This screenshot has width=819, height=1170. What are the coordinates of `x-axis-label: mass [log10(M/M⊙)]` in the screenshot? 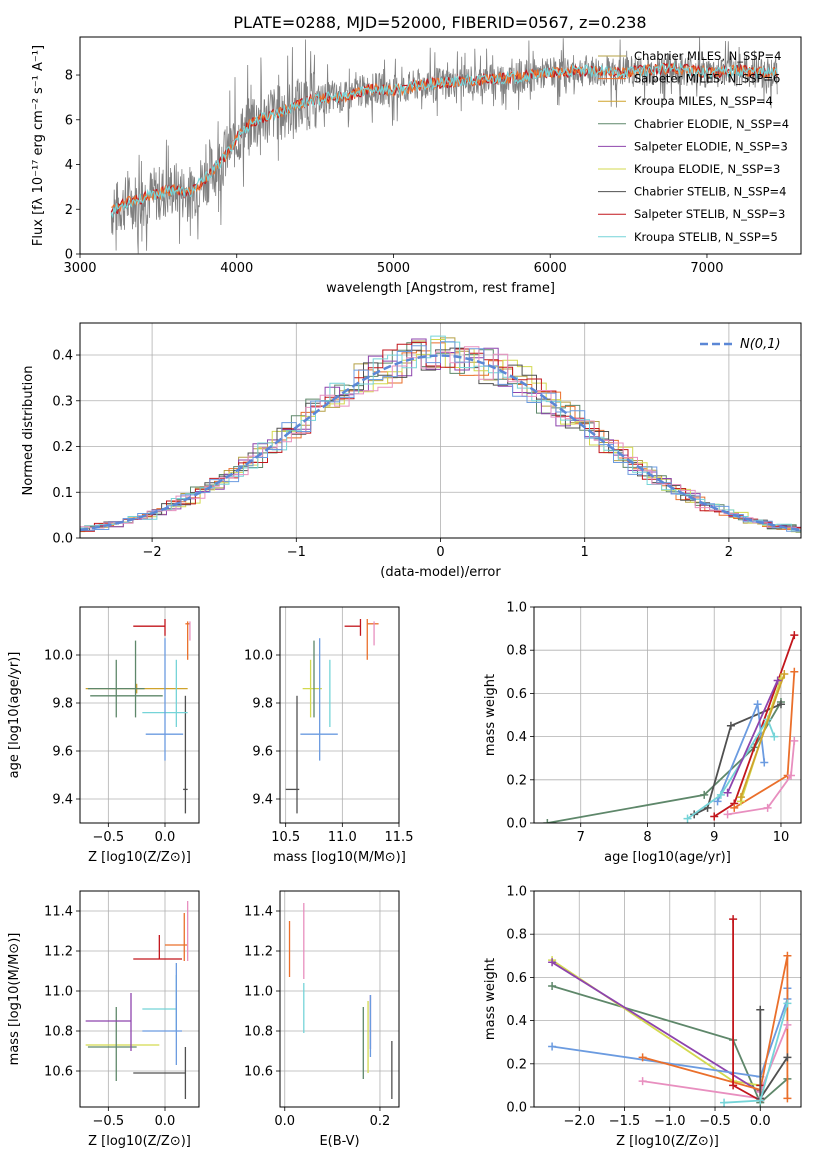 It's located at (339, 857).